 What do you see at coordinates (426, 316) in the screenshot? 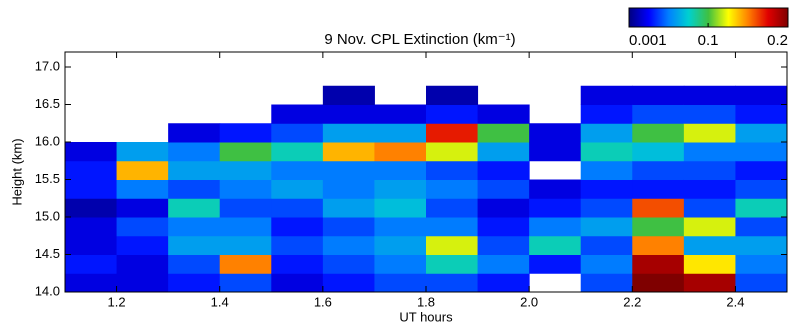
I see `x-axis-label: UT hours` at bounding box center [426, 316].